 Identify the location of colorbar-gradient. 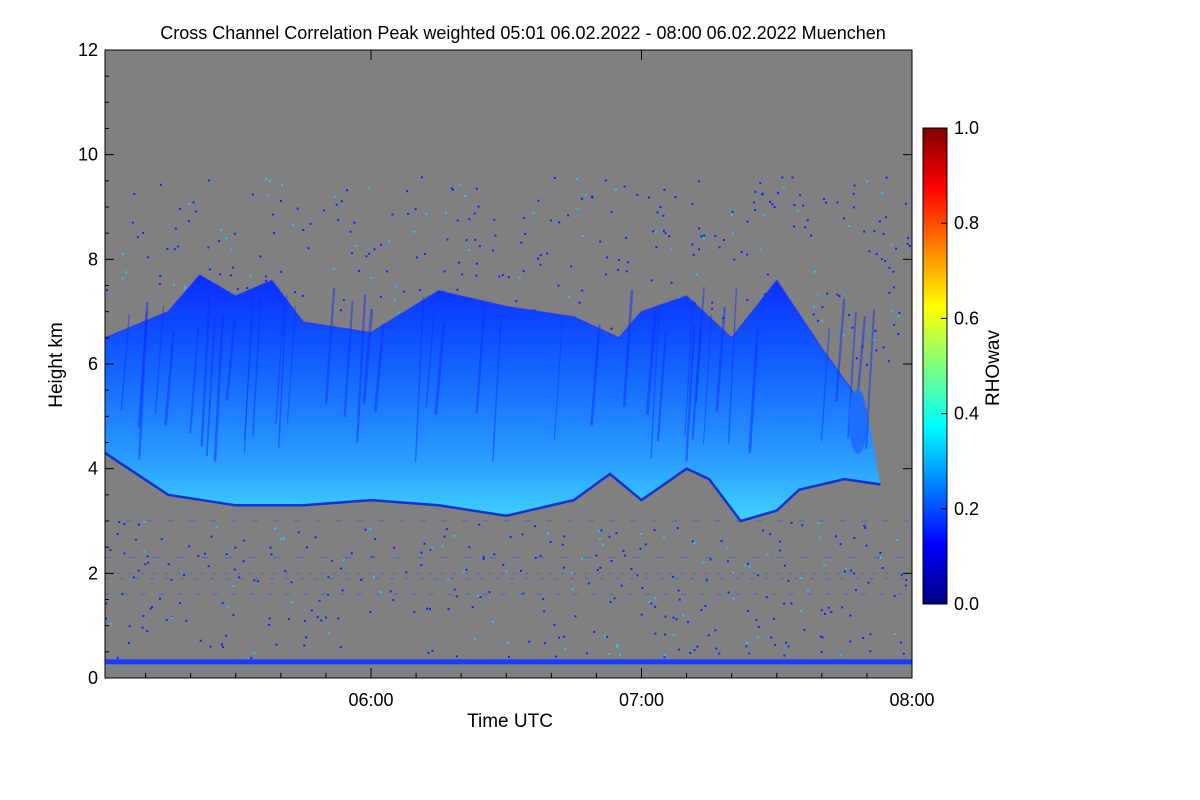
(935, 366).